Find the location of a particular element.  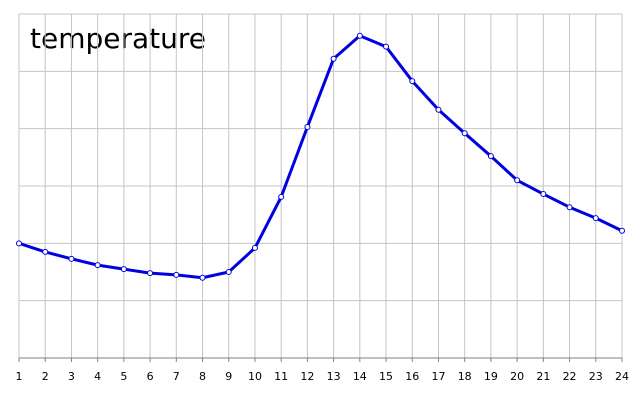

x-tick-label: 15 is located at coordinates (386, 376).